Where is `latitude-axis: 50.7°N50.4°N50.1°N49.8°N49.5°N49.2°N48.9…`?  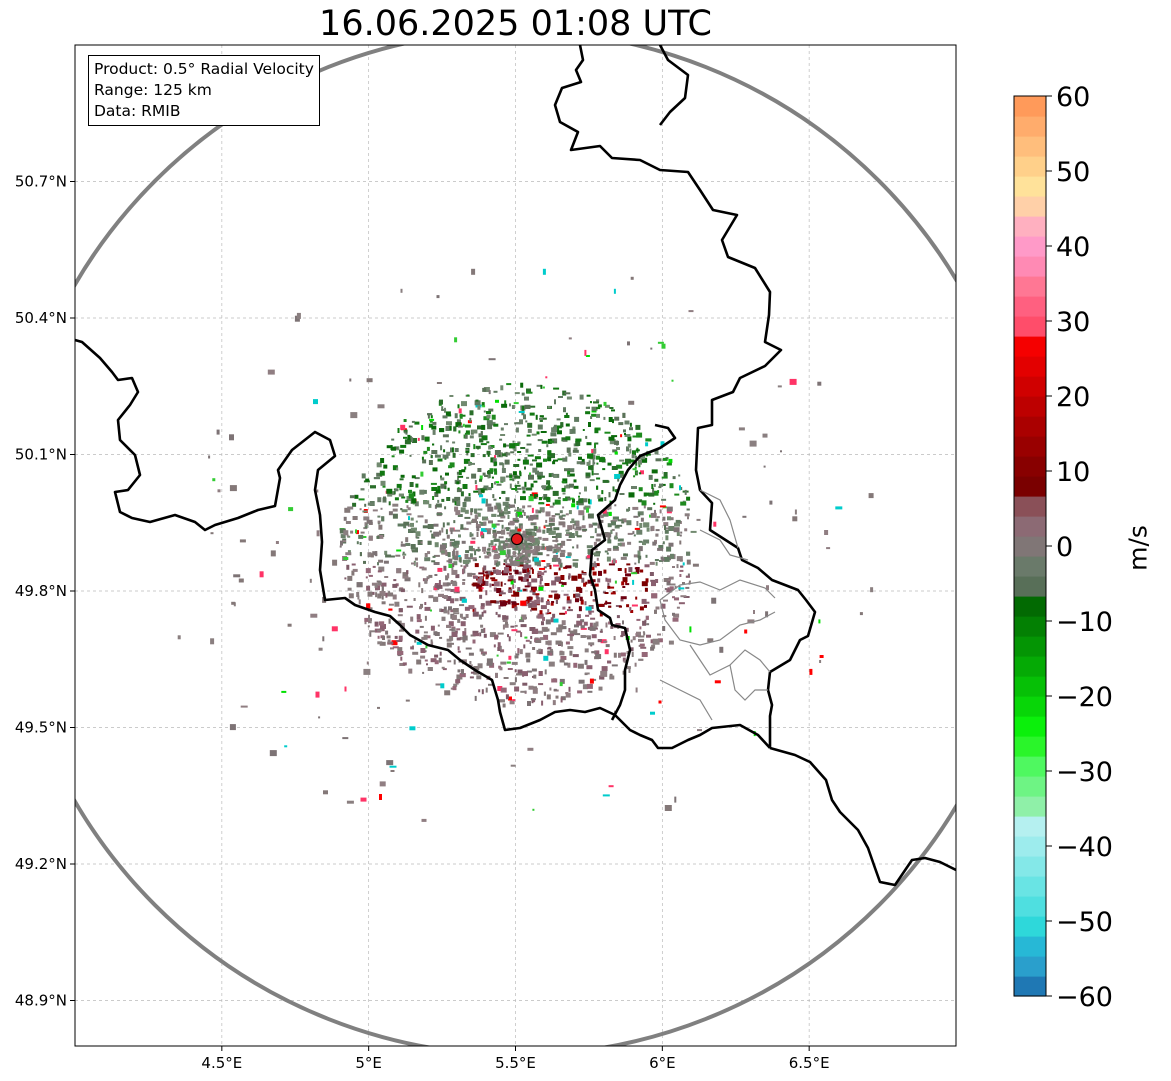
latitude-axis: 50.7°N50.4°N50.1°N49.8°N49.5°N49.2°N48.9… is located at coordinates (45, 591).